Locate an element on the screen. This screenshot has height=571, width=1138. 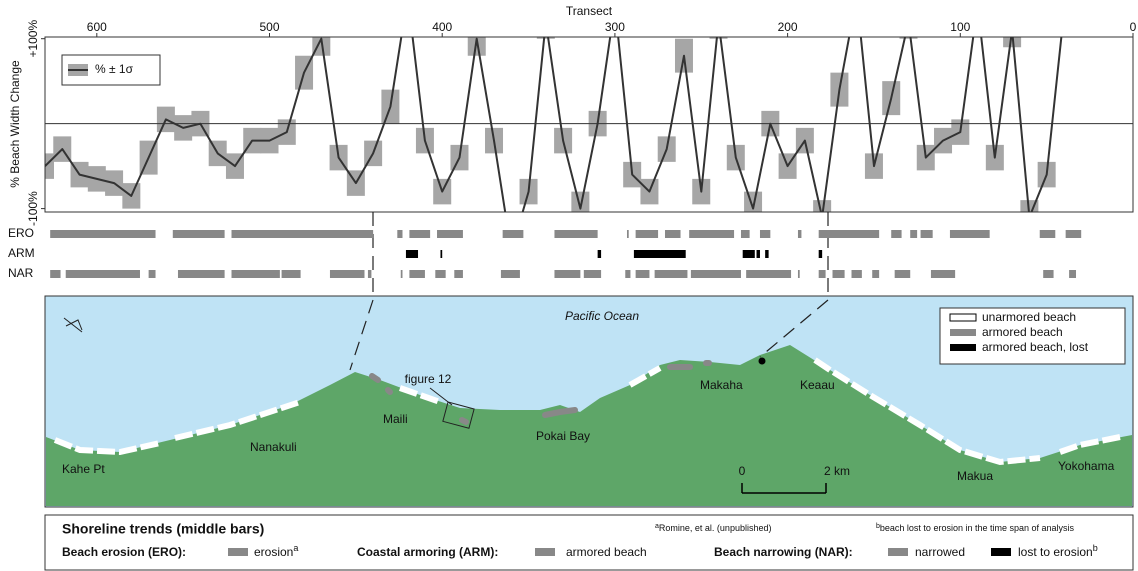
north-arrow is located at coordinates (73, 325).